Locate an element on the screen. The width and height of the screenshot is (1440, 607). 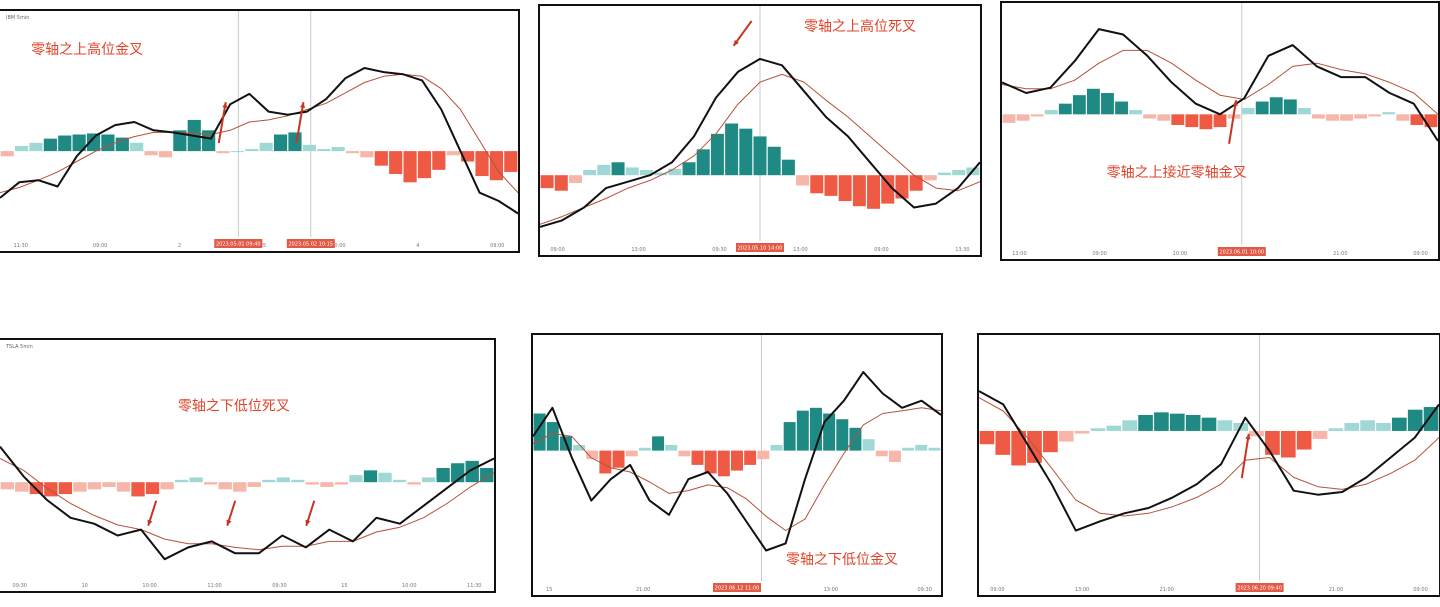
x-tick-label: 21:00 is located at coordinates (1340, 254).